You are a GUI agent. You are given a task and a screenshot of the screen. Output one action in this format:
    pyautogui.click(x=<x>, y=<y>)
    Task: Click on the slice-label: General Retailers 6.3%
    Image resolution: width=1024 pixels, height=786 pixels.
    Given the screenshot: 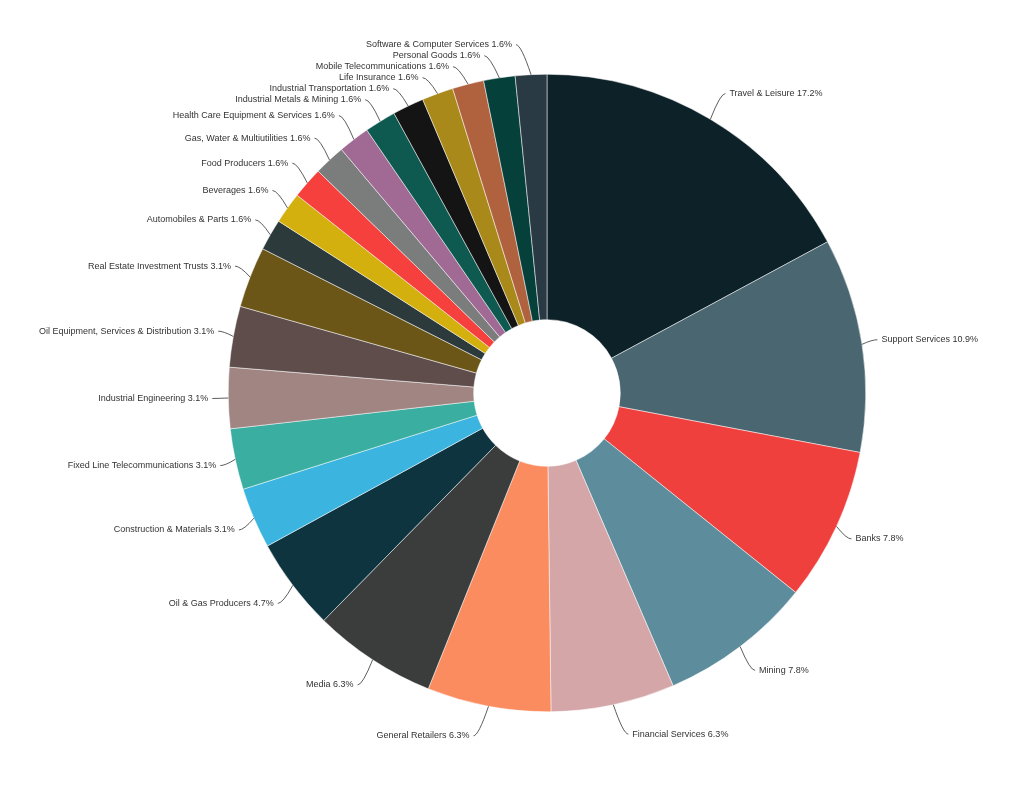 What is the action you would take?
    pyautogui.click(x=423, y=735)
    